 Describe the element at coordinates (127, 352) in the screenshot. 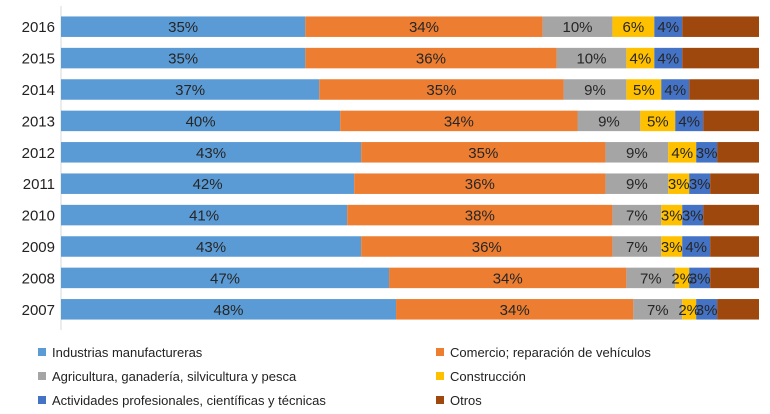

I see `legend-label: Industrias manufactureras` at that location.